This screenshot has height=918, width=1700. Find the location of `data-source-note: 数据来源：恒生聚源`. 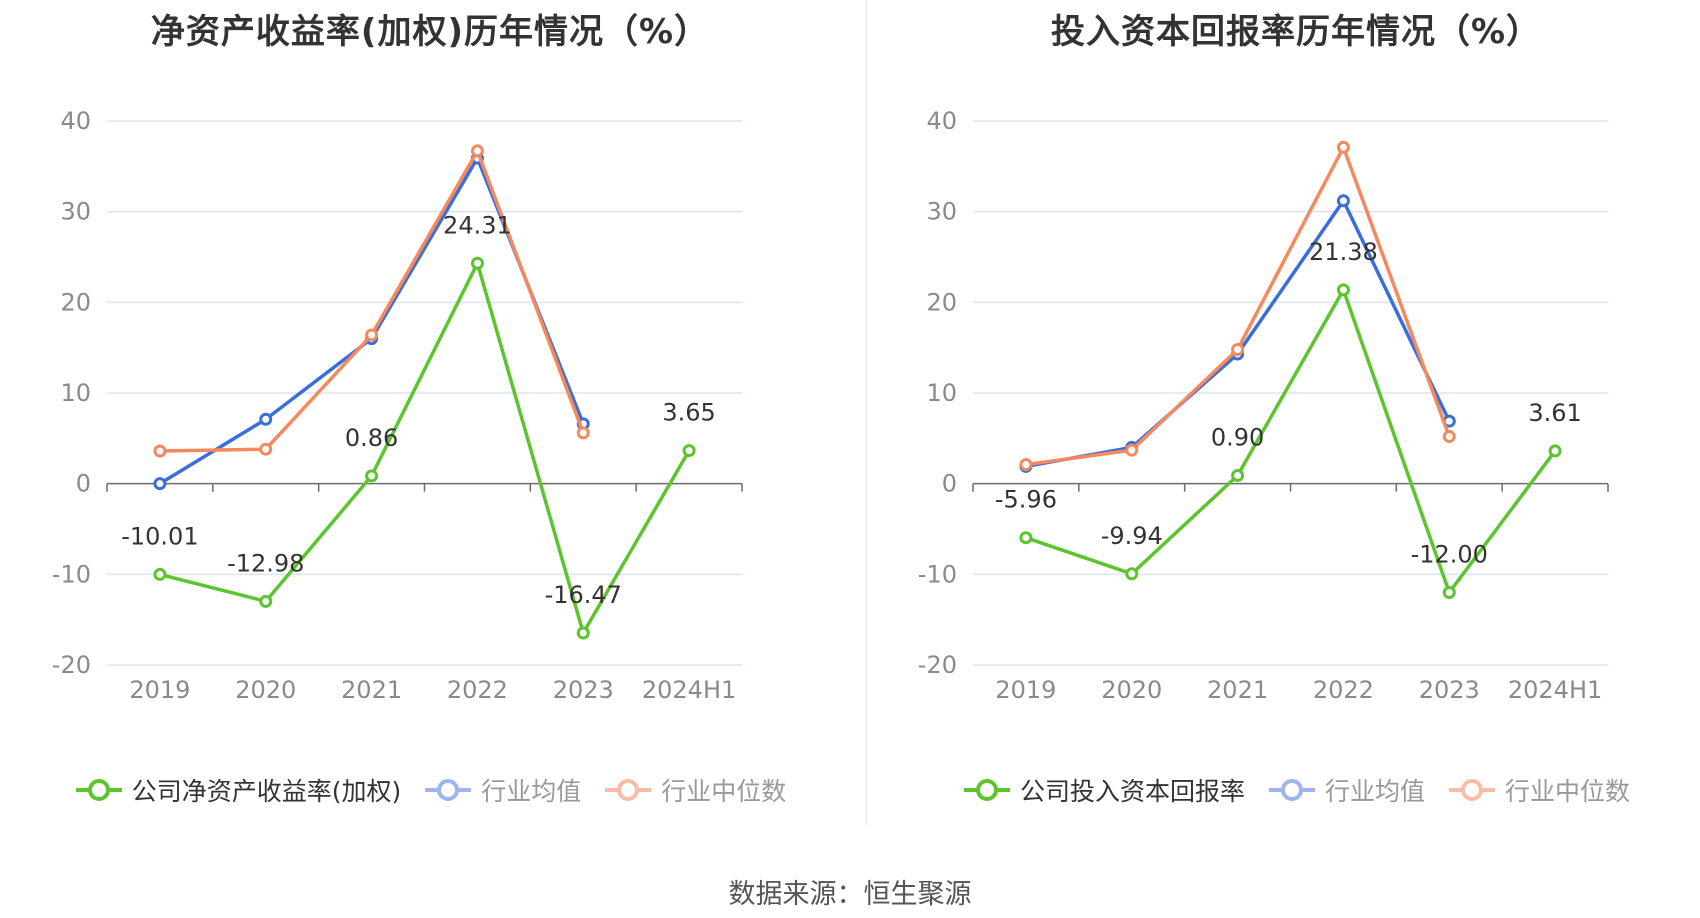

data-source-note: 数据来源：恒生聚源 is located at coordinates (850, 894).